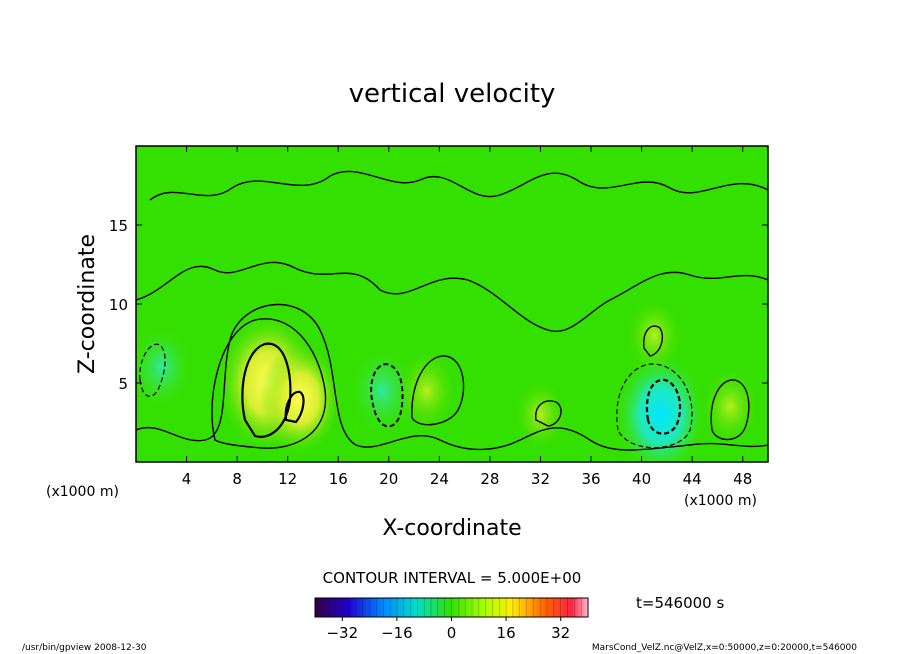  Describe the element at coordinates (266, 390) in the screenshot. I see `contour-updraft-core` at that location.